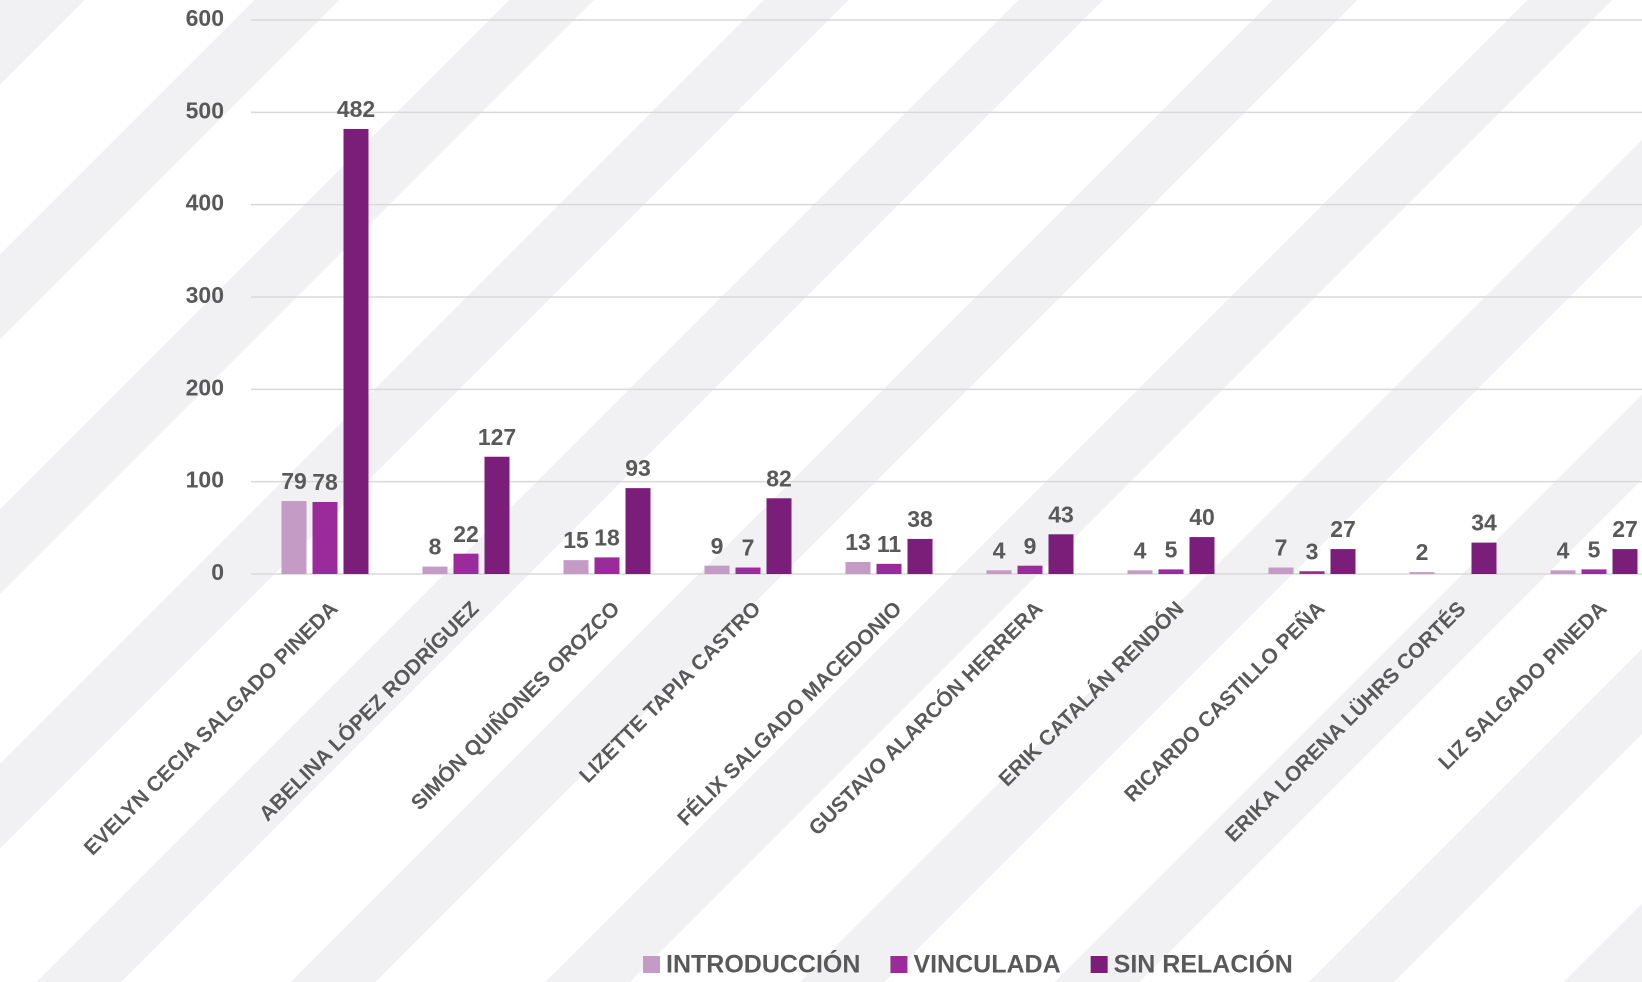 This screenshot has height=982, width=1642. I want to click on data-label: 78, so click(325, 482).